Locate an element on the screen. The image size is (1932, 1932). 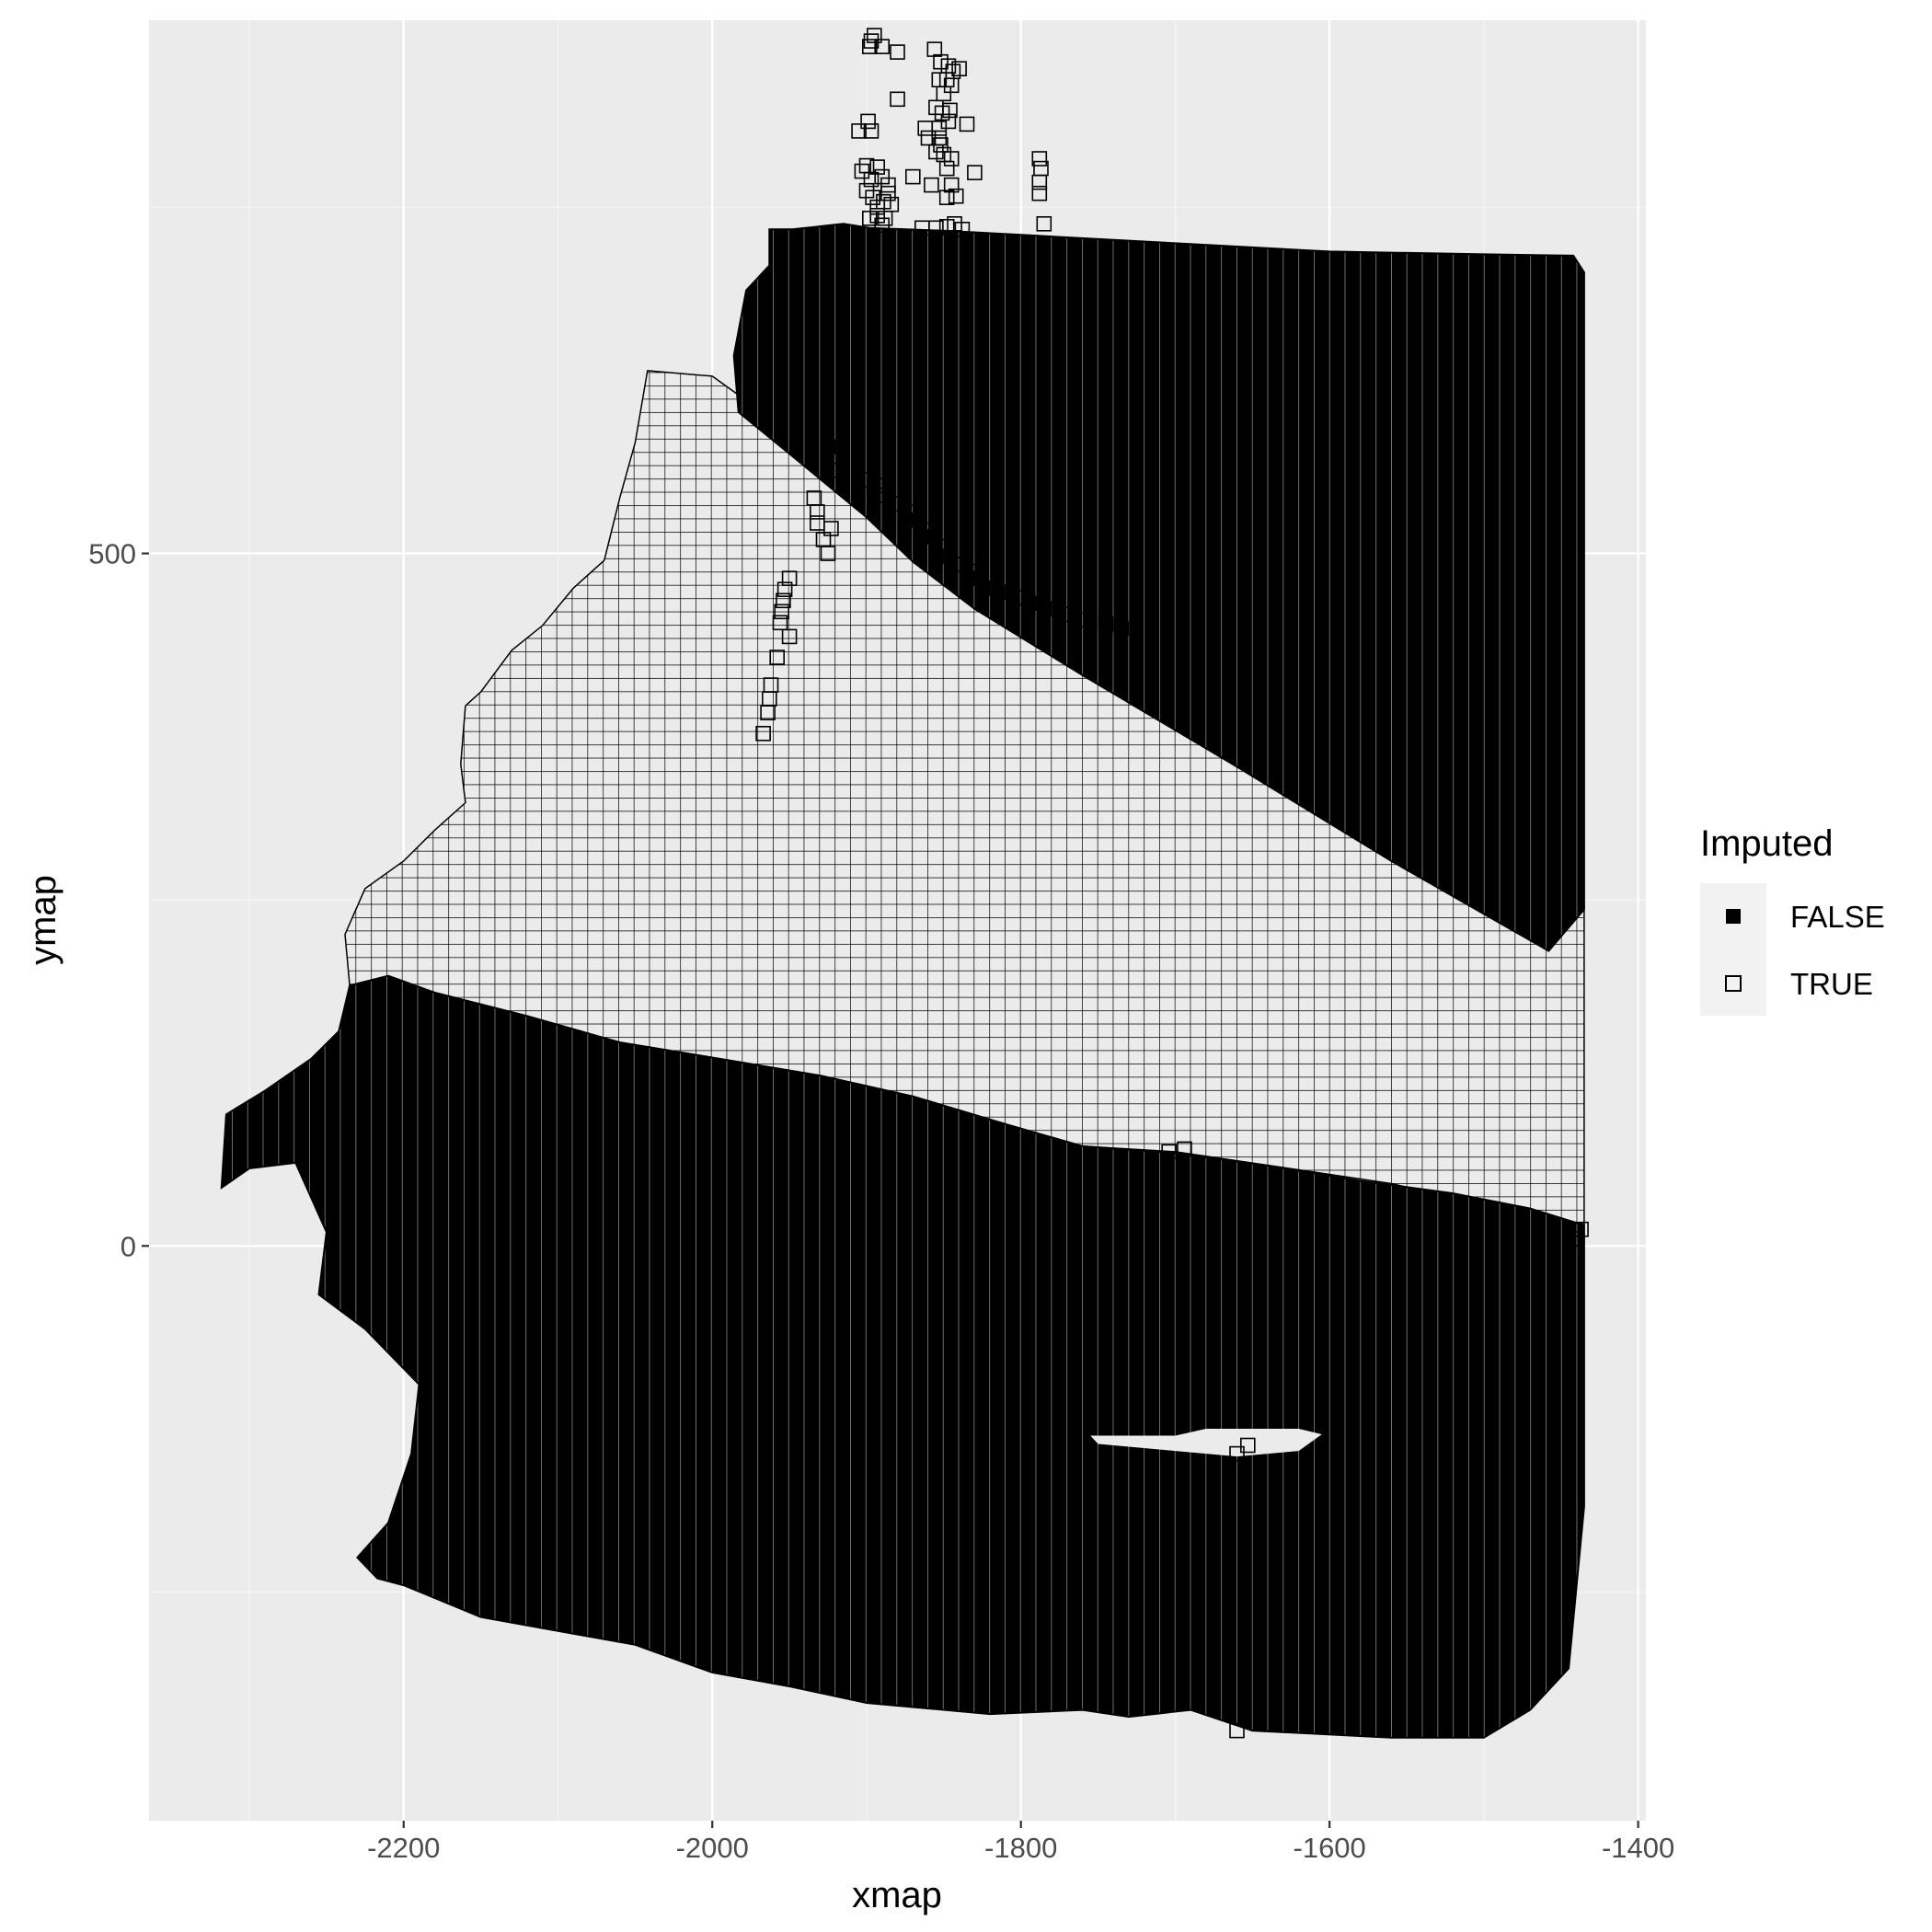
legend-key-false is located at coordinates (1733, 916).